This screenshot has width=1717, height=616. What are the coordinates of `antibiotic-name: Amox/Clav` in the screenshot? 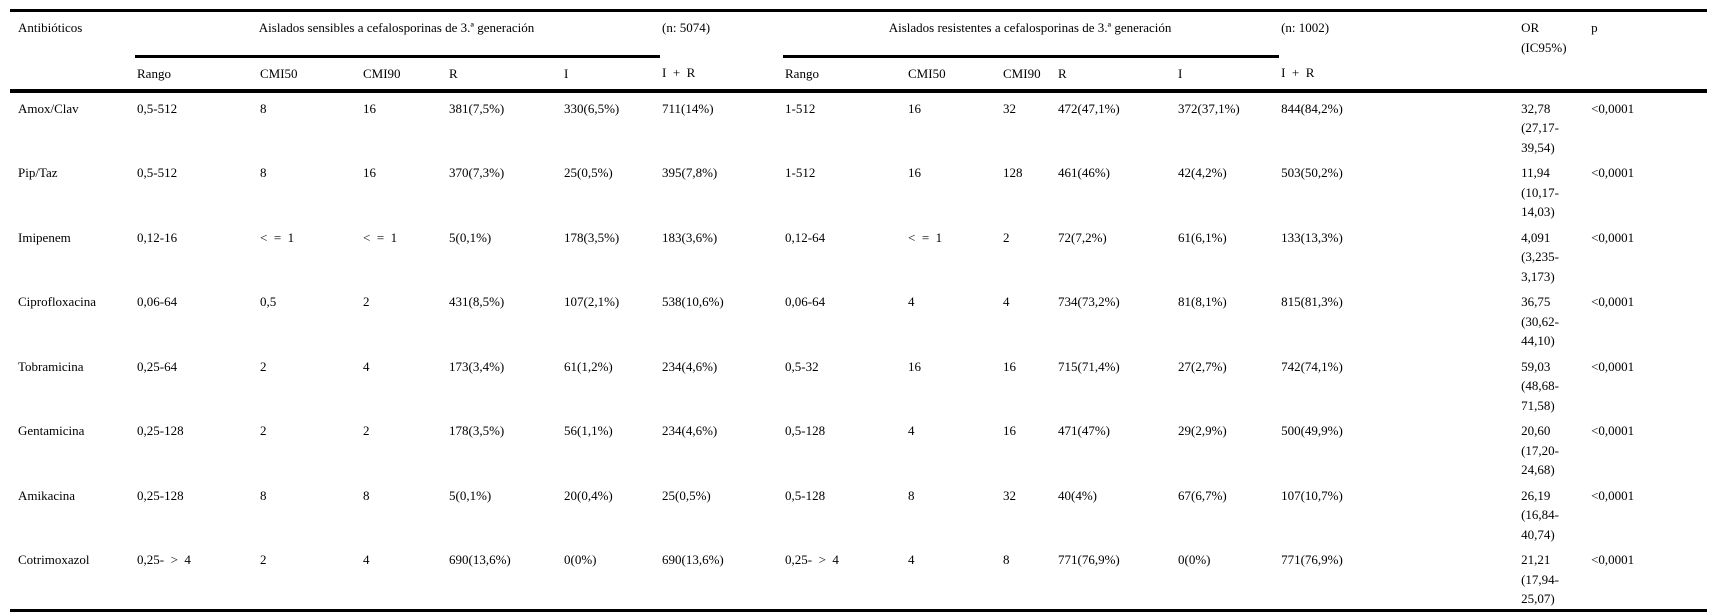 It's located at (48, 108).